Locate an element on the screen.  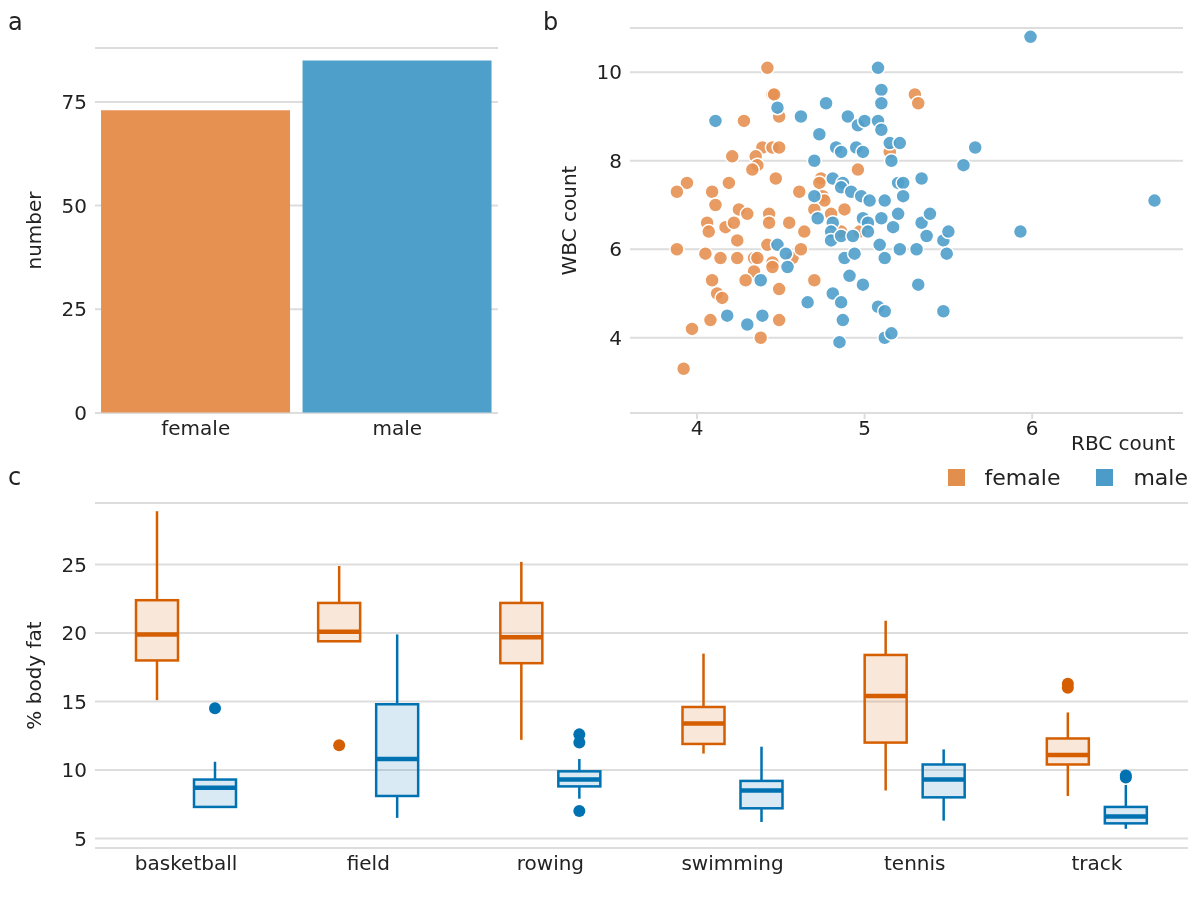
y-tick-label: 0 is located at coordinates (80, 413).